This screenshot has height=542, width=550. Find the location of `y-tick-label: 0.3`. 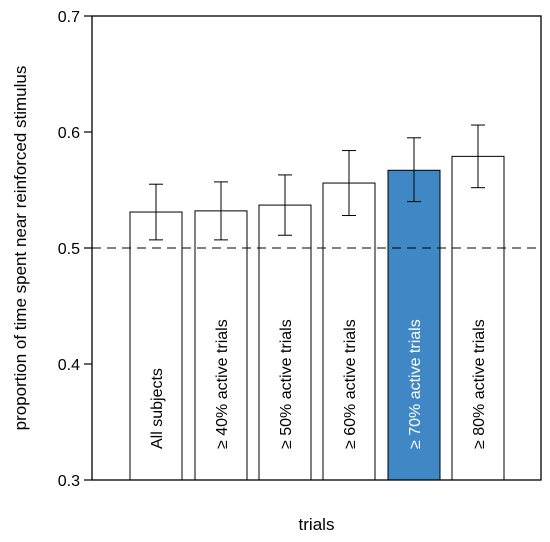

y-tick-label: 0.3 is located at coordinates (69, 481).